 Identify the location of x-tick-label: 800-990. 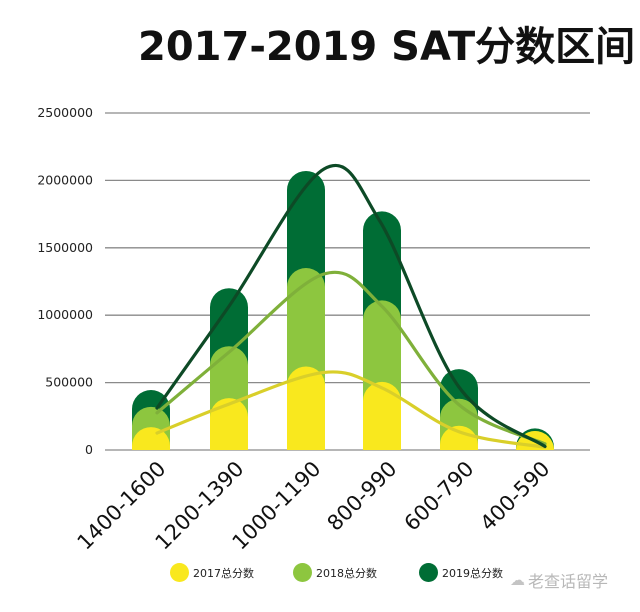
(362, 496).